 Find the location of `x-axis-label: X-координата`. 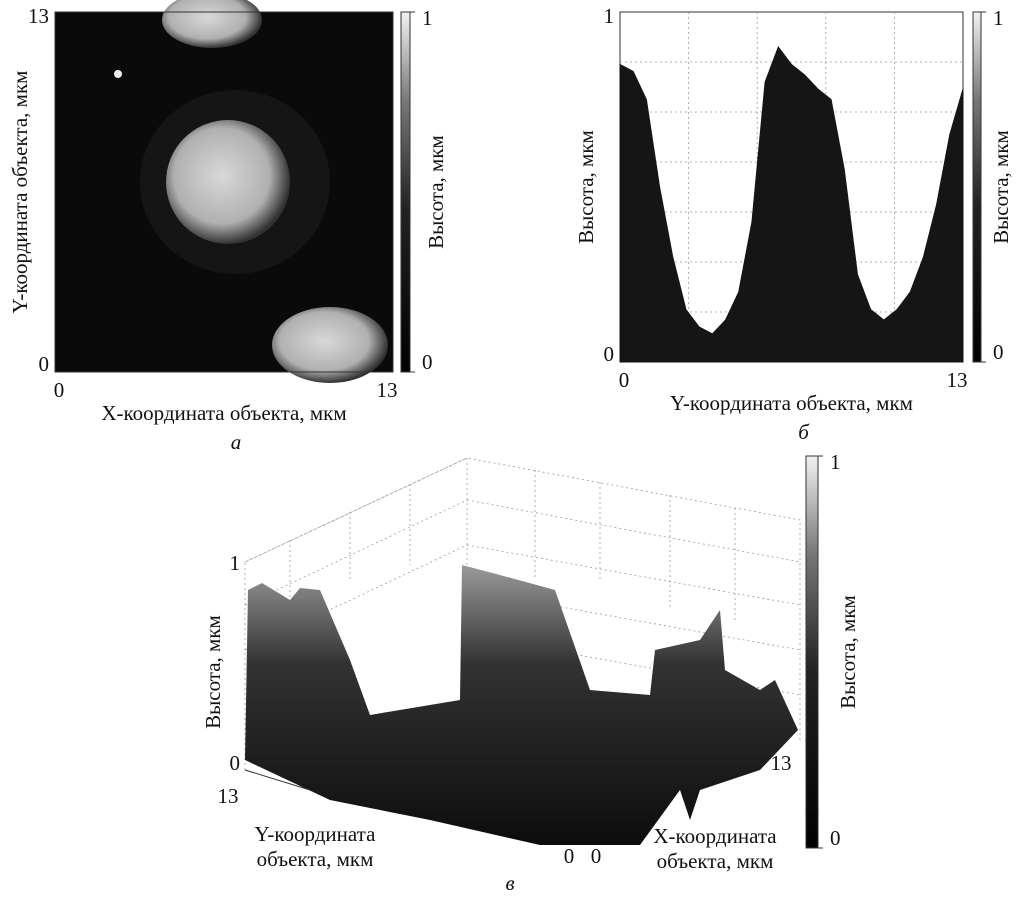

x-axis-label: X-координата is located at coordinates (715, 836).